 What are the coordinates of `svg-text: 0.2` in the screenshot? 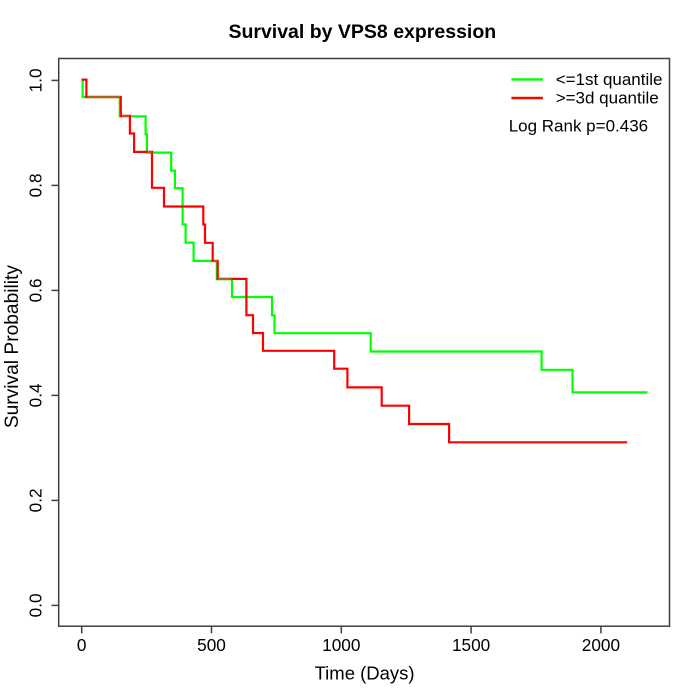 It's located at (35, 500).